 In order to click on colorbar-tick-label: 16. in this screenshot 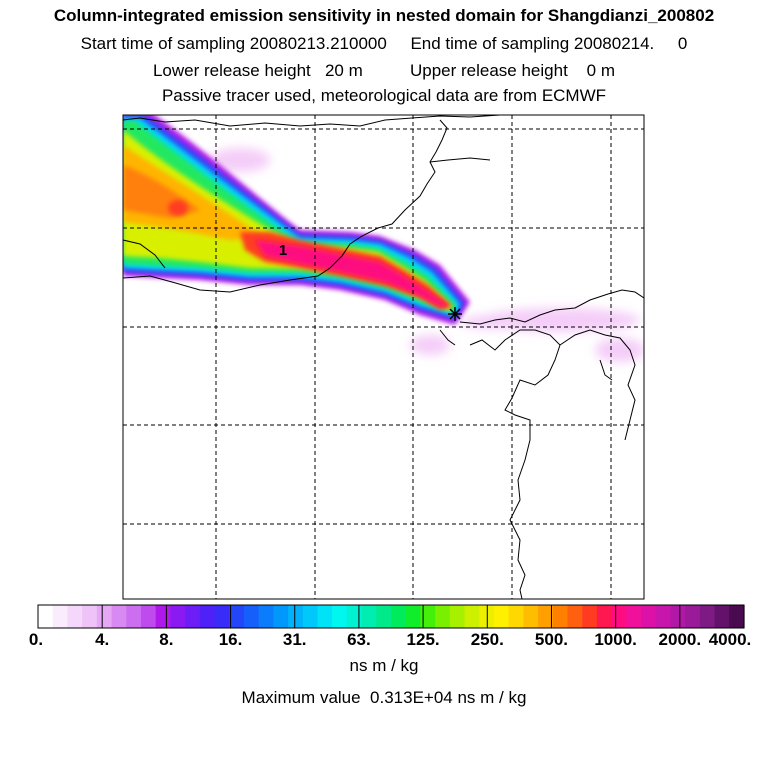, I will do `click(230, 639)`.